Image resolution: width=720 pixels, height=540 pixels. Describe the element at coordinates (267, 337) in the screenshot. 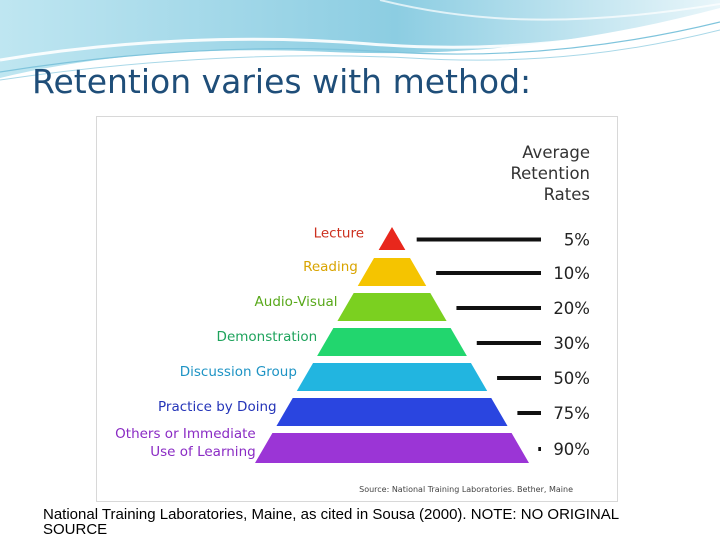

I see `method-label: Demonstration` at that location.